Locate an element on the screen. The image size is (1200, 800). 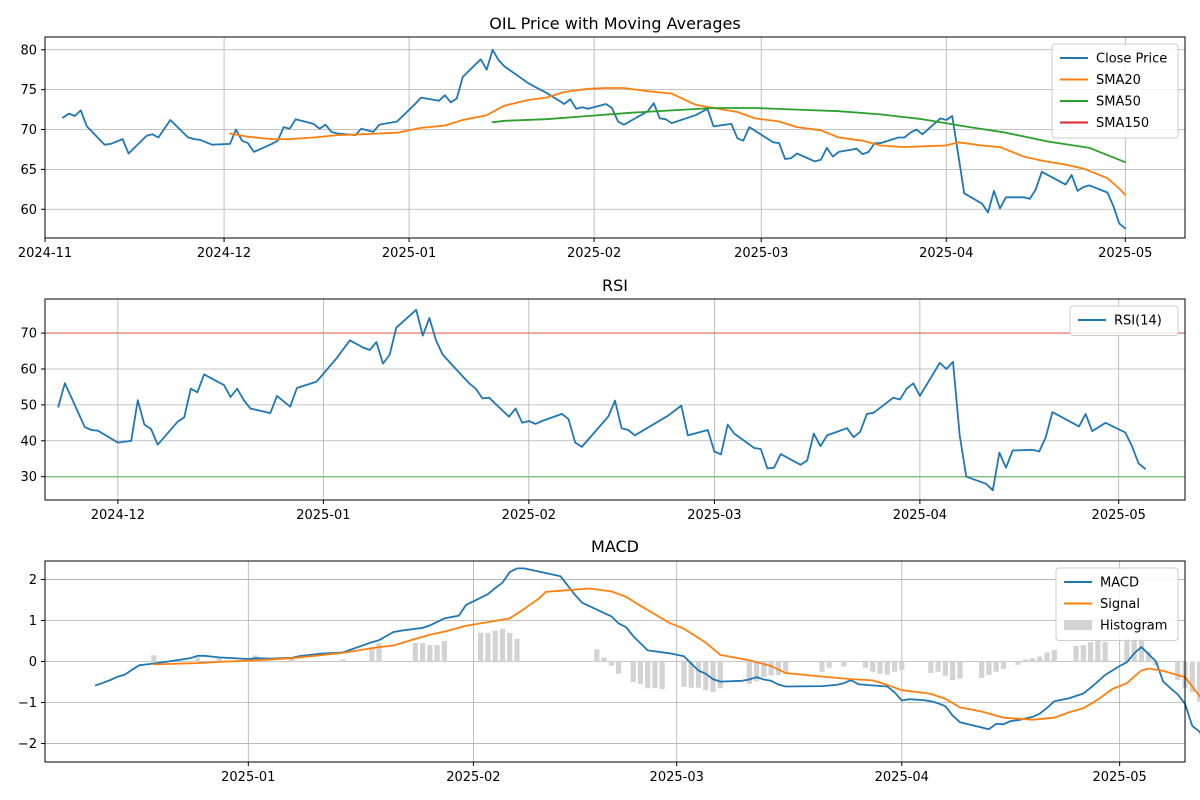
price-legend-label-sma20: SMA20 is located at coordinates (1118, 80).